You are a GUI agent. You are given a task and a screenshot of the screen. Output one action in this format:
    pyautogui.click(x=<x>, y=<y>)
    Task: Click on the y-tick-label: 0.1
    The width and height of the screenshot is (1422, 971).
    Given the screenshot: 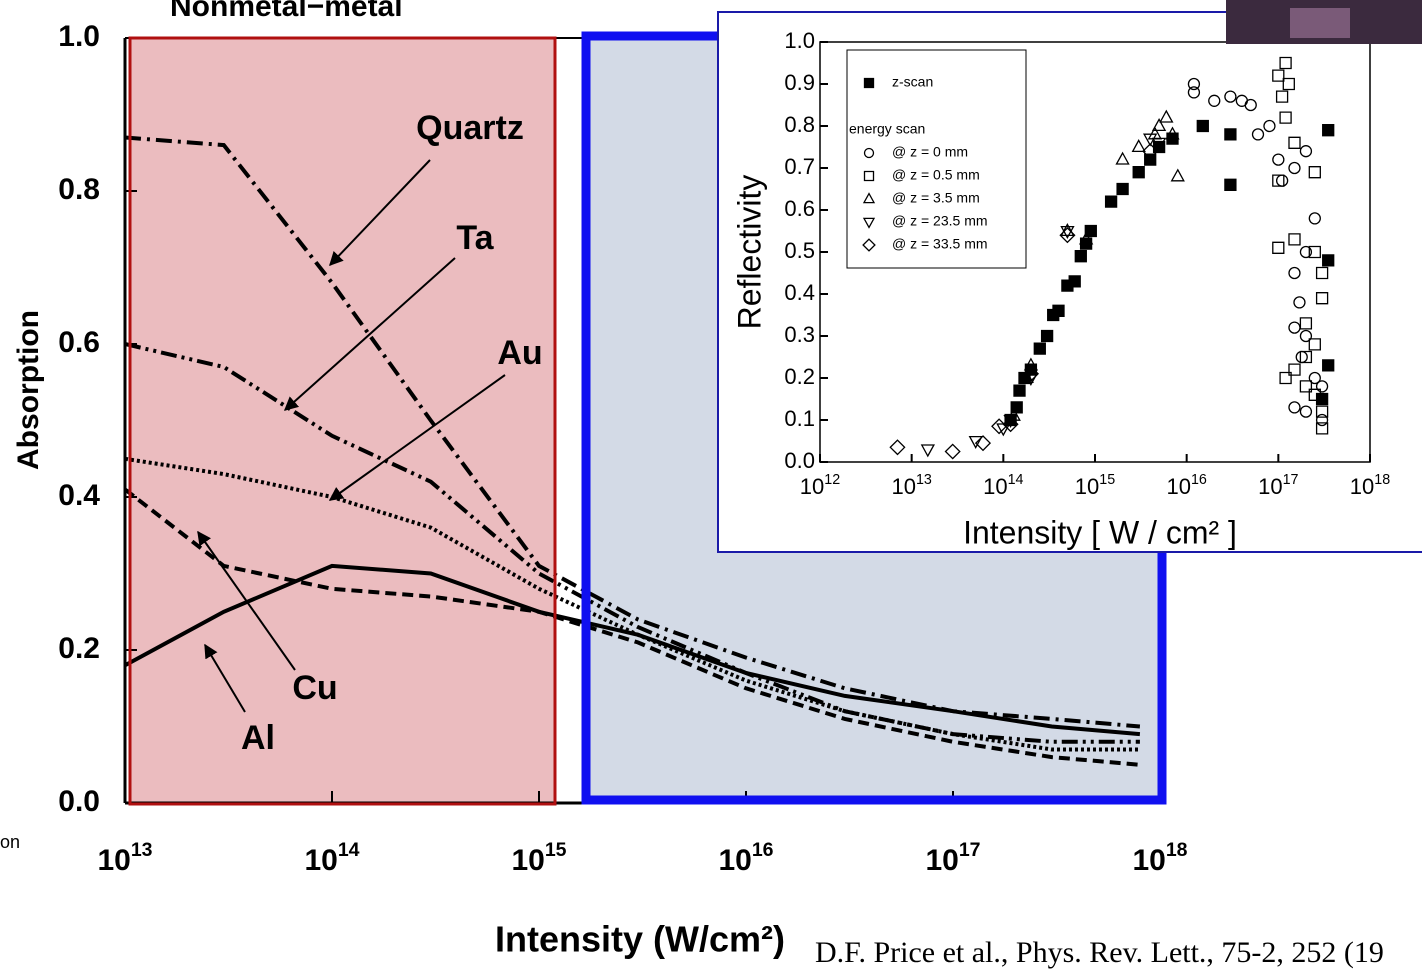 What is the action you would take?
    pyautogui.click(x=799, y=418)
    